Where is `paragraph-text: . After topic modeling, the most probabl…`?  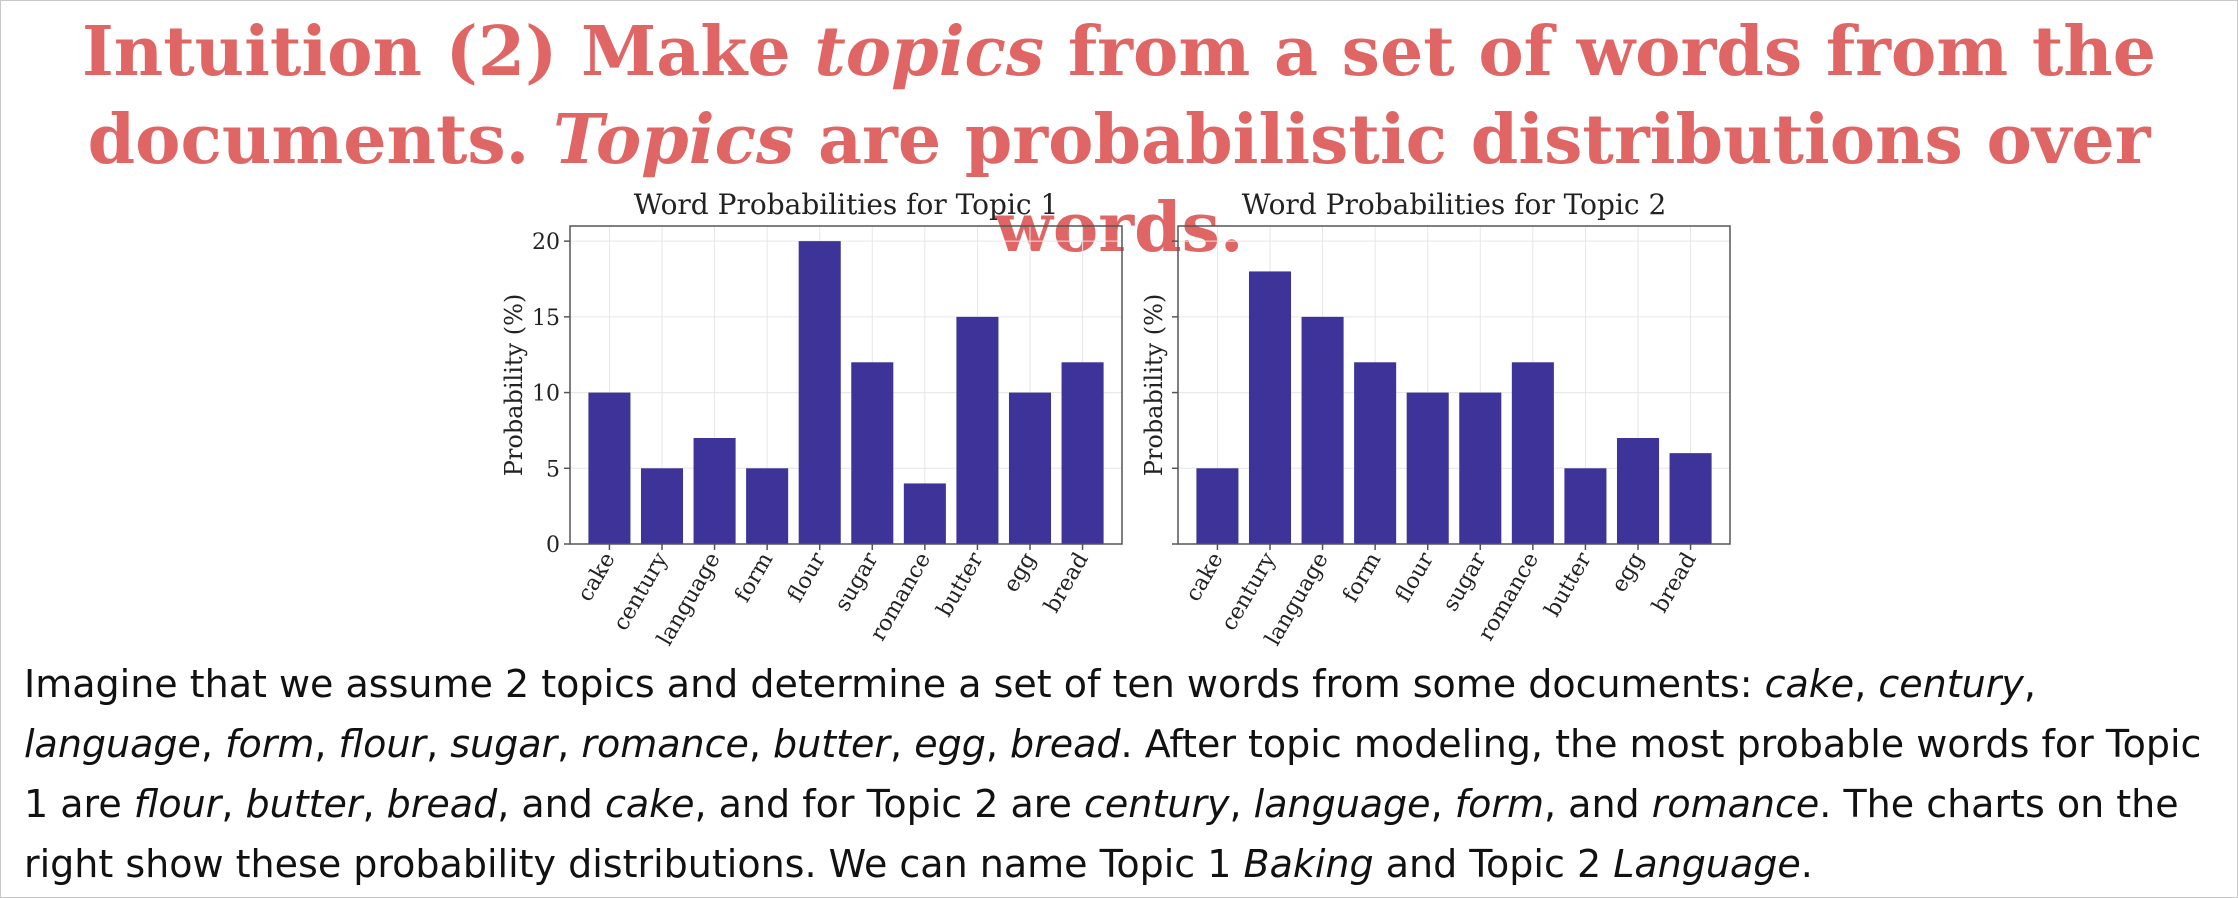
paragraph-text: . After topic modeling, the most probabl… is located at coordinates (1113, 774).